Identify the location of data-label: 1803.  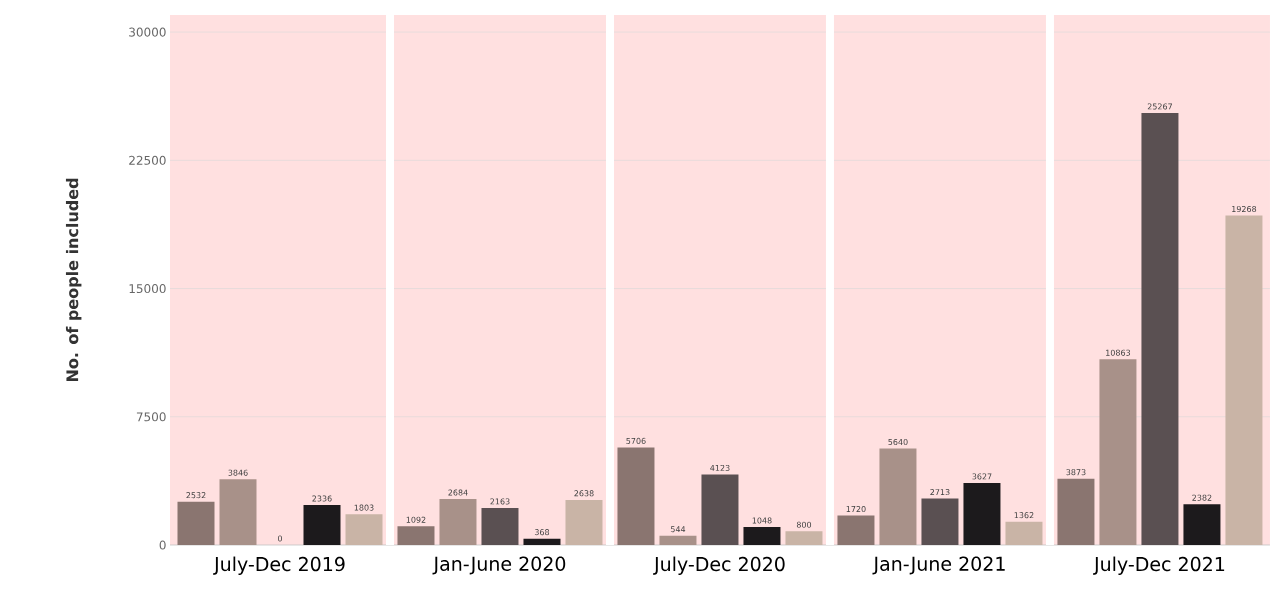
(364, 507).